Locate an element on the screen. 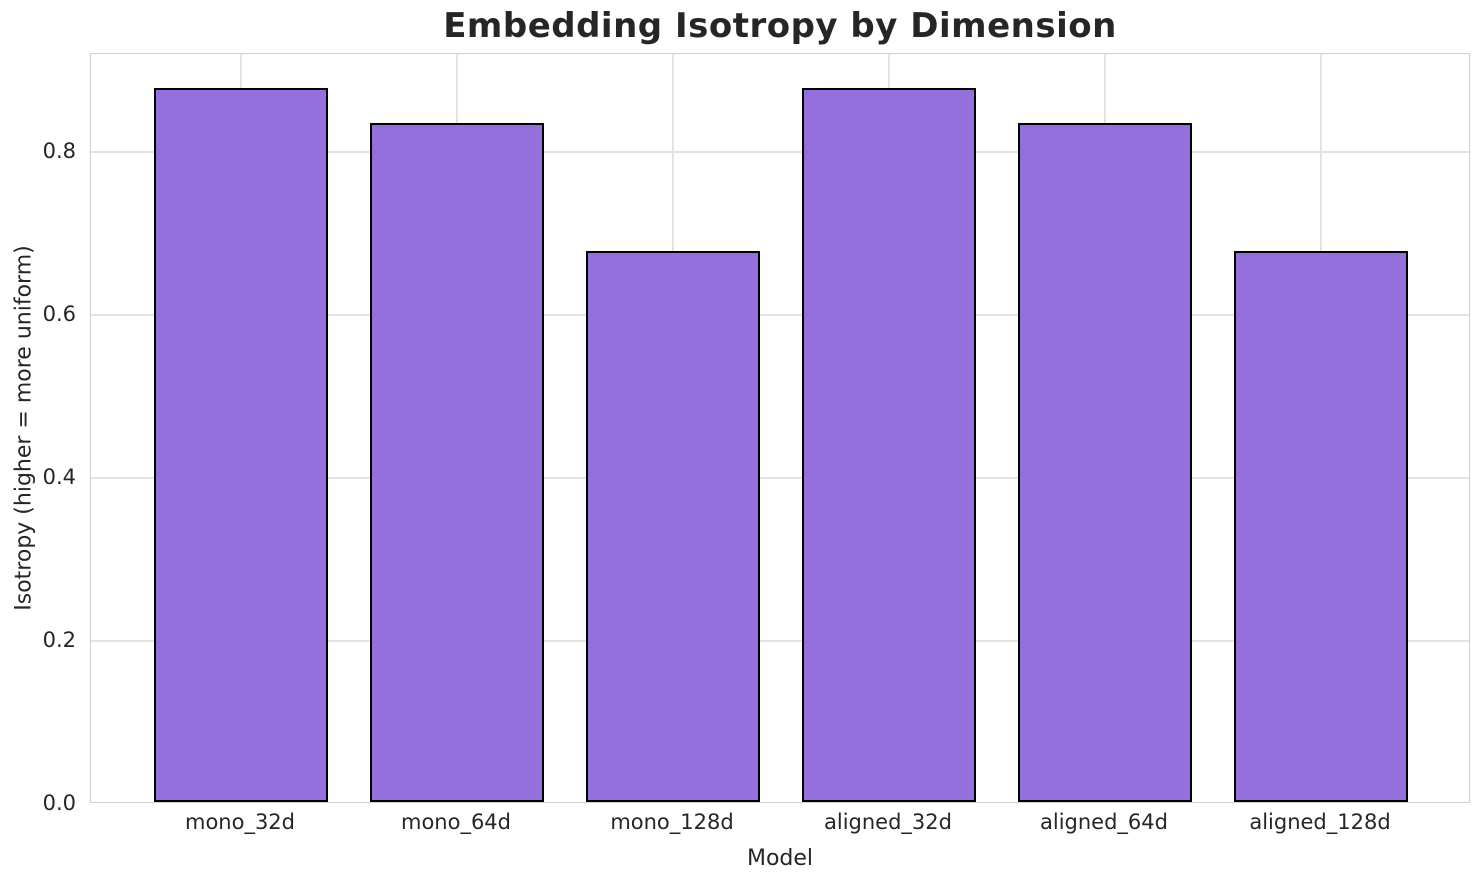  x-tick-label: aligned_128d is located at coordinates (1320, 822).